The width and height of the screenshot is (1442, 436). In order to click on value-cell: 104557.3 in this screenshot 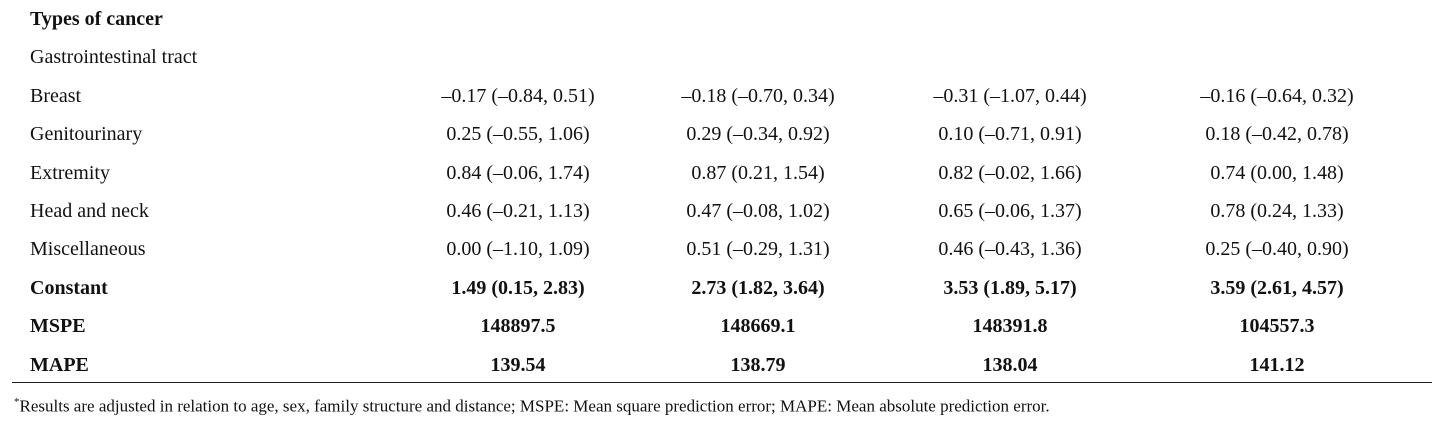, I will do `click(1277, 326)`.